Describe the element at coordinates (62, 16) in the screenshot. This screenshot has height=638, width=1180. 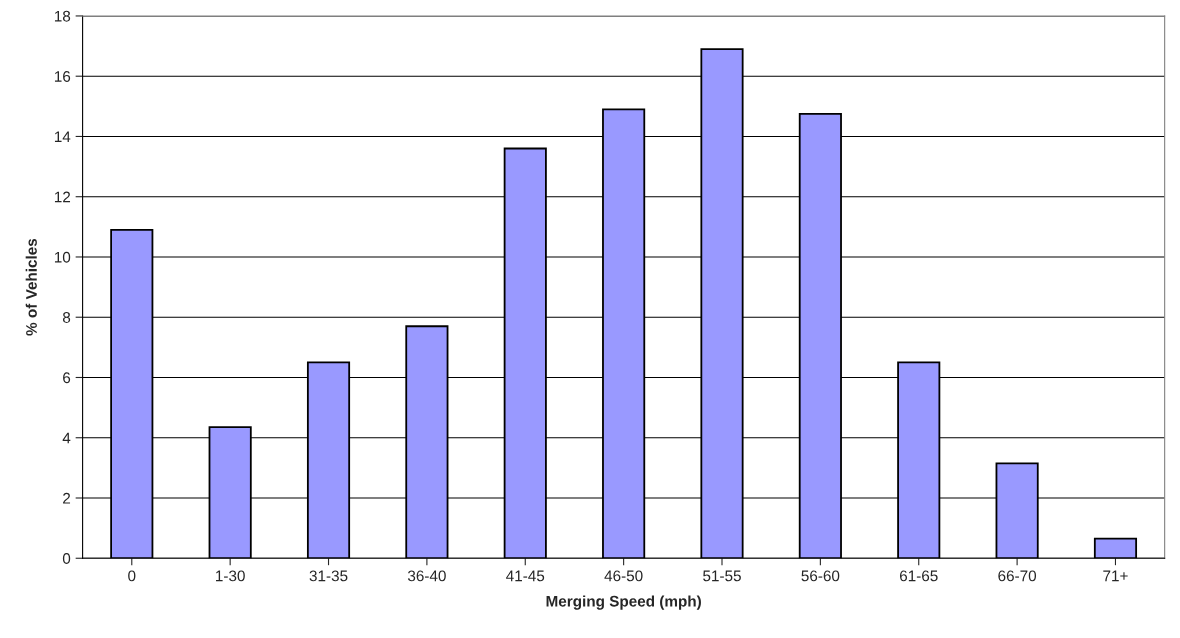
I see `y-tick-label: 18` at that location.